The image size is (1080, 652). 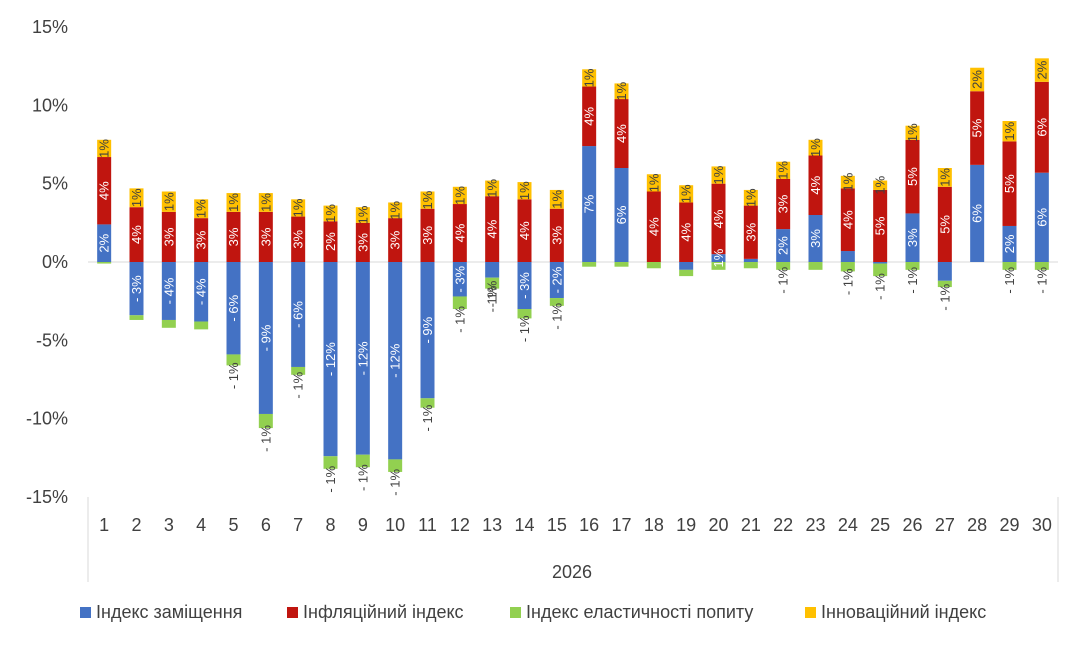 What do you see at coordinates (912, 525) in the screenshot?
I see `x-tick-label: 26` at bounding box center [912, 525].